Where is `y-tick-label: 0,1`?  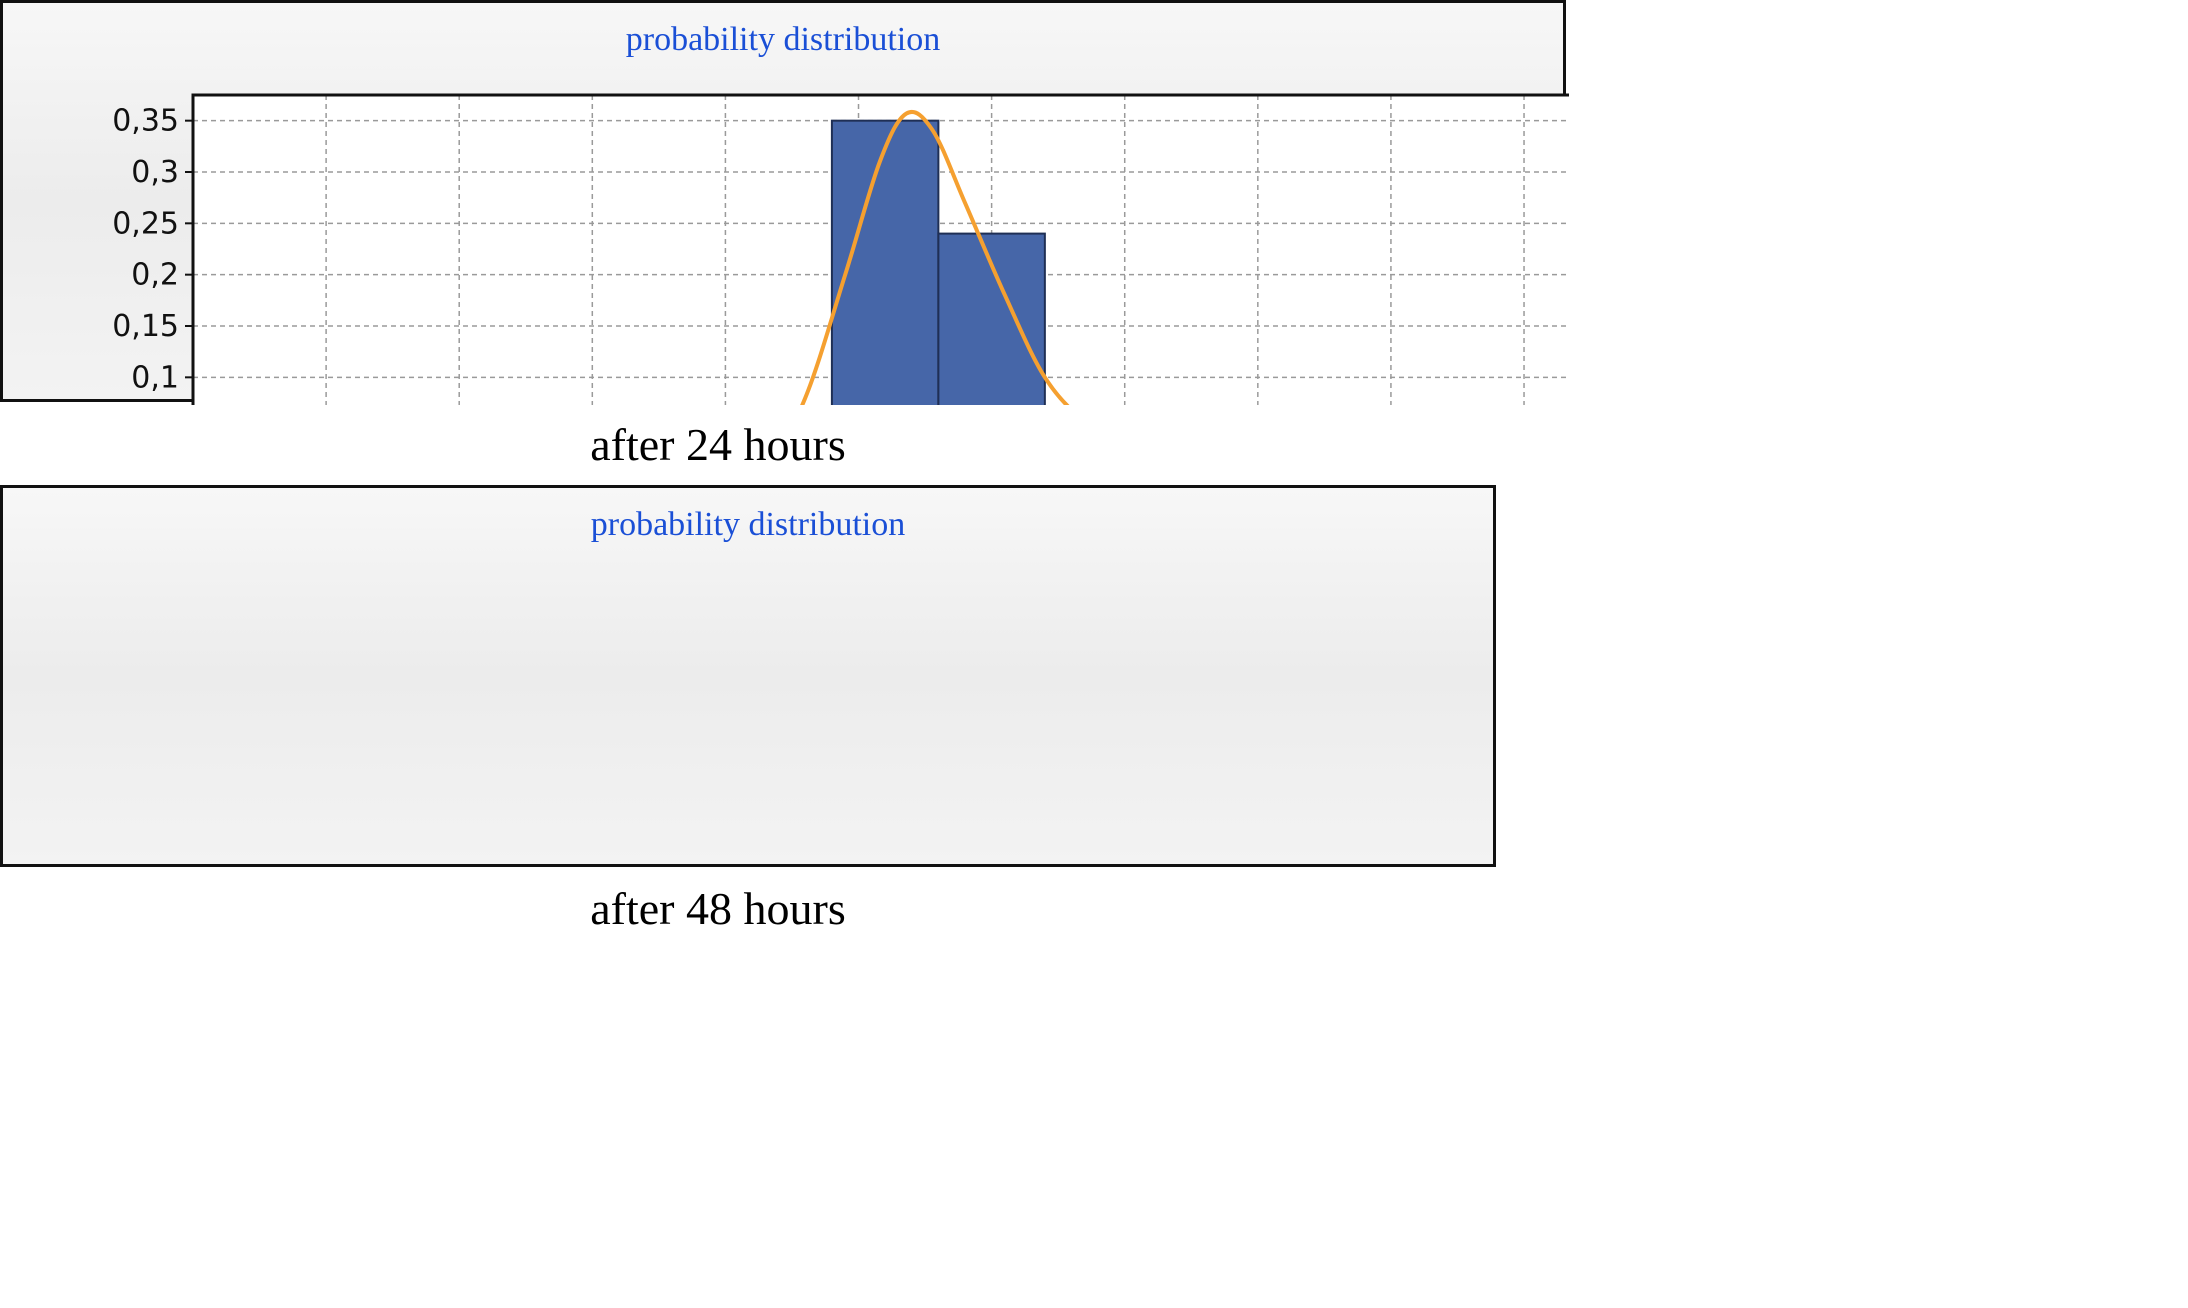
y-tick-label: 0,1 is located at coordinates (155, 377).